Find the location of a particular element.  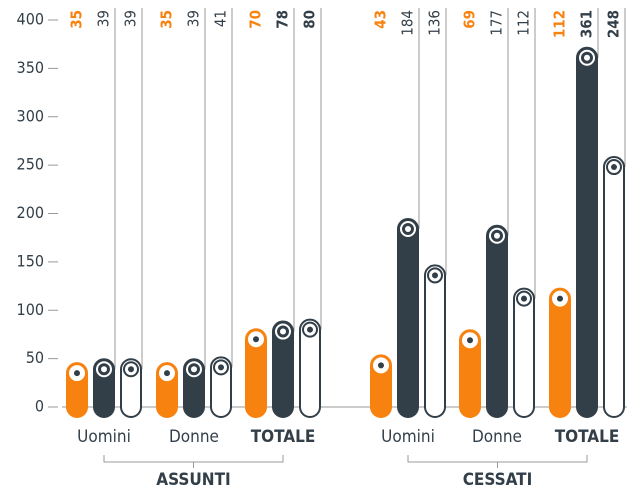

y-tick-label: 150 is located at coordinates (30, 260).